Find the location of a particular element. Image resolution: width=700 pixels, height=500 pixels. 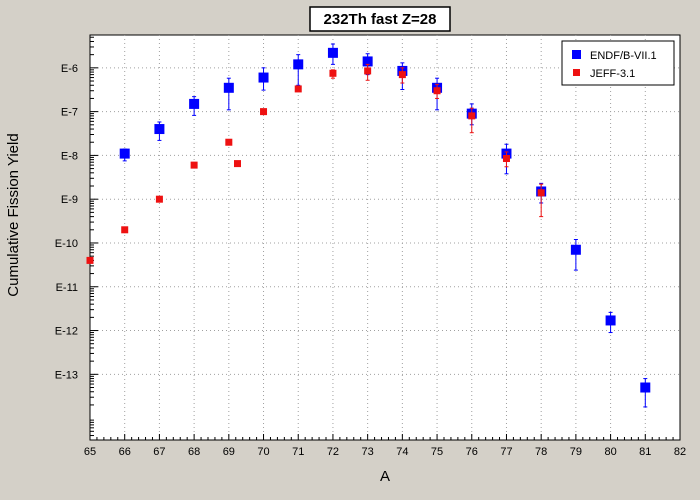

legend: ENDF/B-VII.1 JEFF-3.1 is located at coordinates (618, 63).